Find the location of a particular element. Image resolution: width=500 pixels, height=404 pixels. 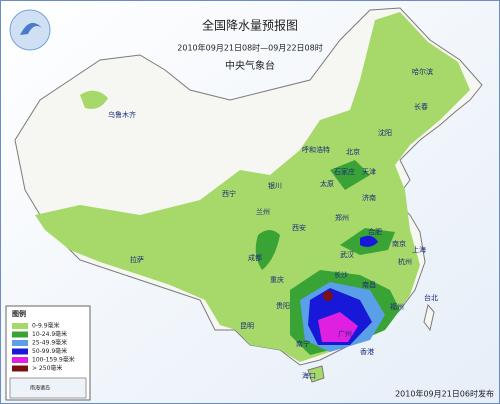

legend-label: 100-159.9毫米 is located at coordinates (53, 360).